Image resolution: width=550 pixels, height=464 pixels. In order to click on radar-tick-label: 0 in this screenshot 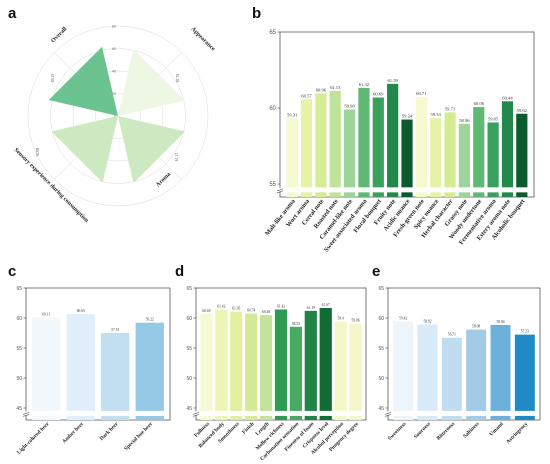, I will do `click(115, 116)`.